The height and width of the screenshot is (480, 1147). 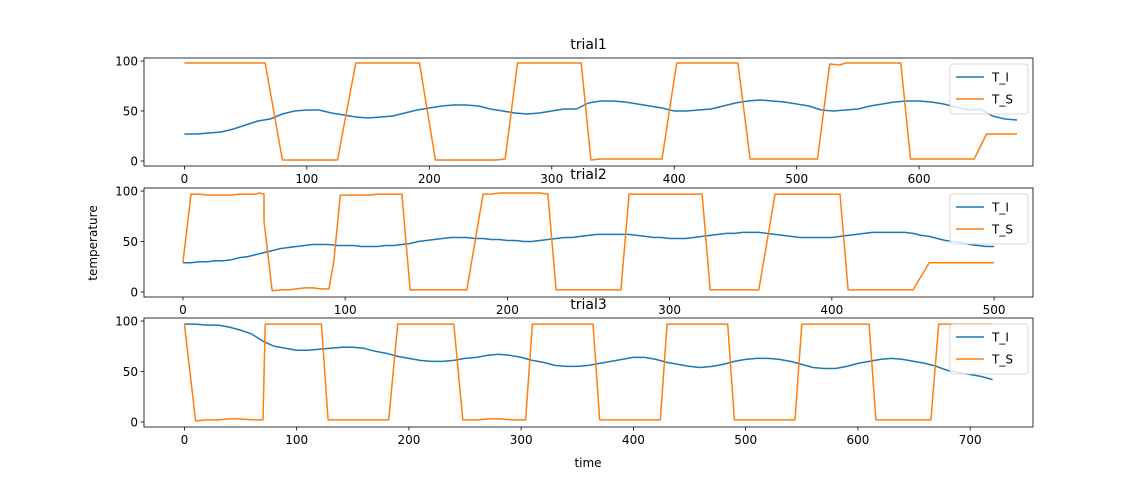 I want to click on x-tick-label: 700, so click(x=970, y=440).